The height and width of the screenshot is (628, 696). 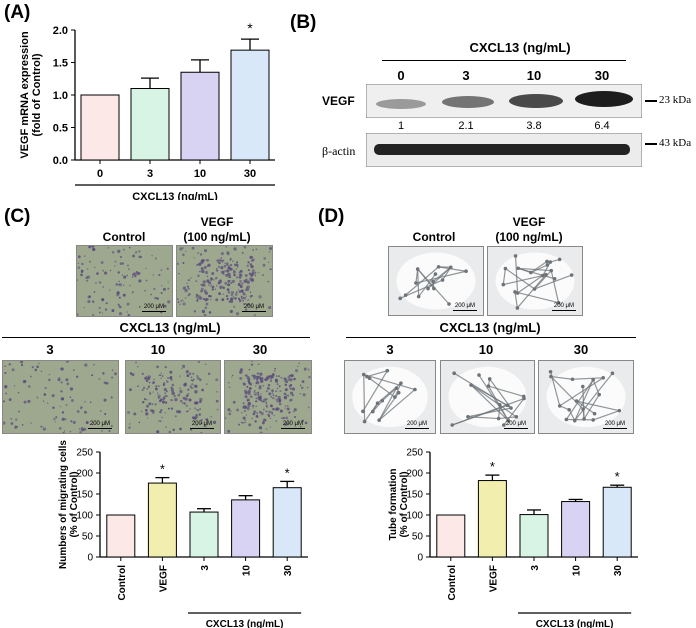 What do you see at coordinates (60, 31) in the screenshot?
I see `chart-a-y-tick-label: 2.0` at bounding box center [60, 31].